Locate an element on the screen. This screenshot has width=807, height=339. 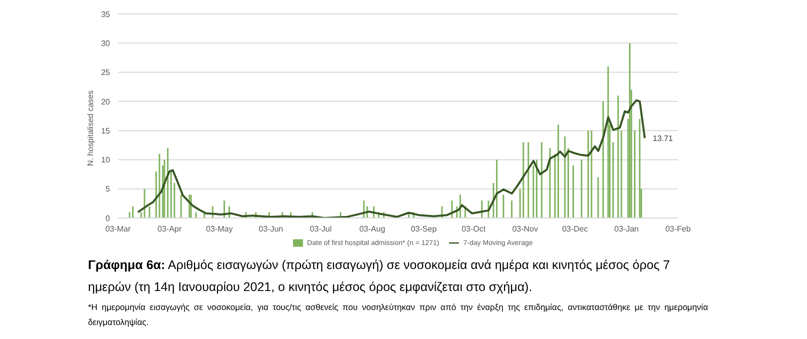
x-tick-label: 03-Sep is located at coordinates (424, 229).